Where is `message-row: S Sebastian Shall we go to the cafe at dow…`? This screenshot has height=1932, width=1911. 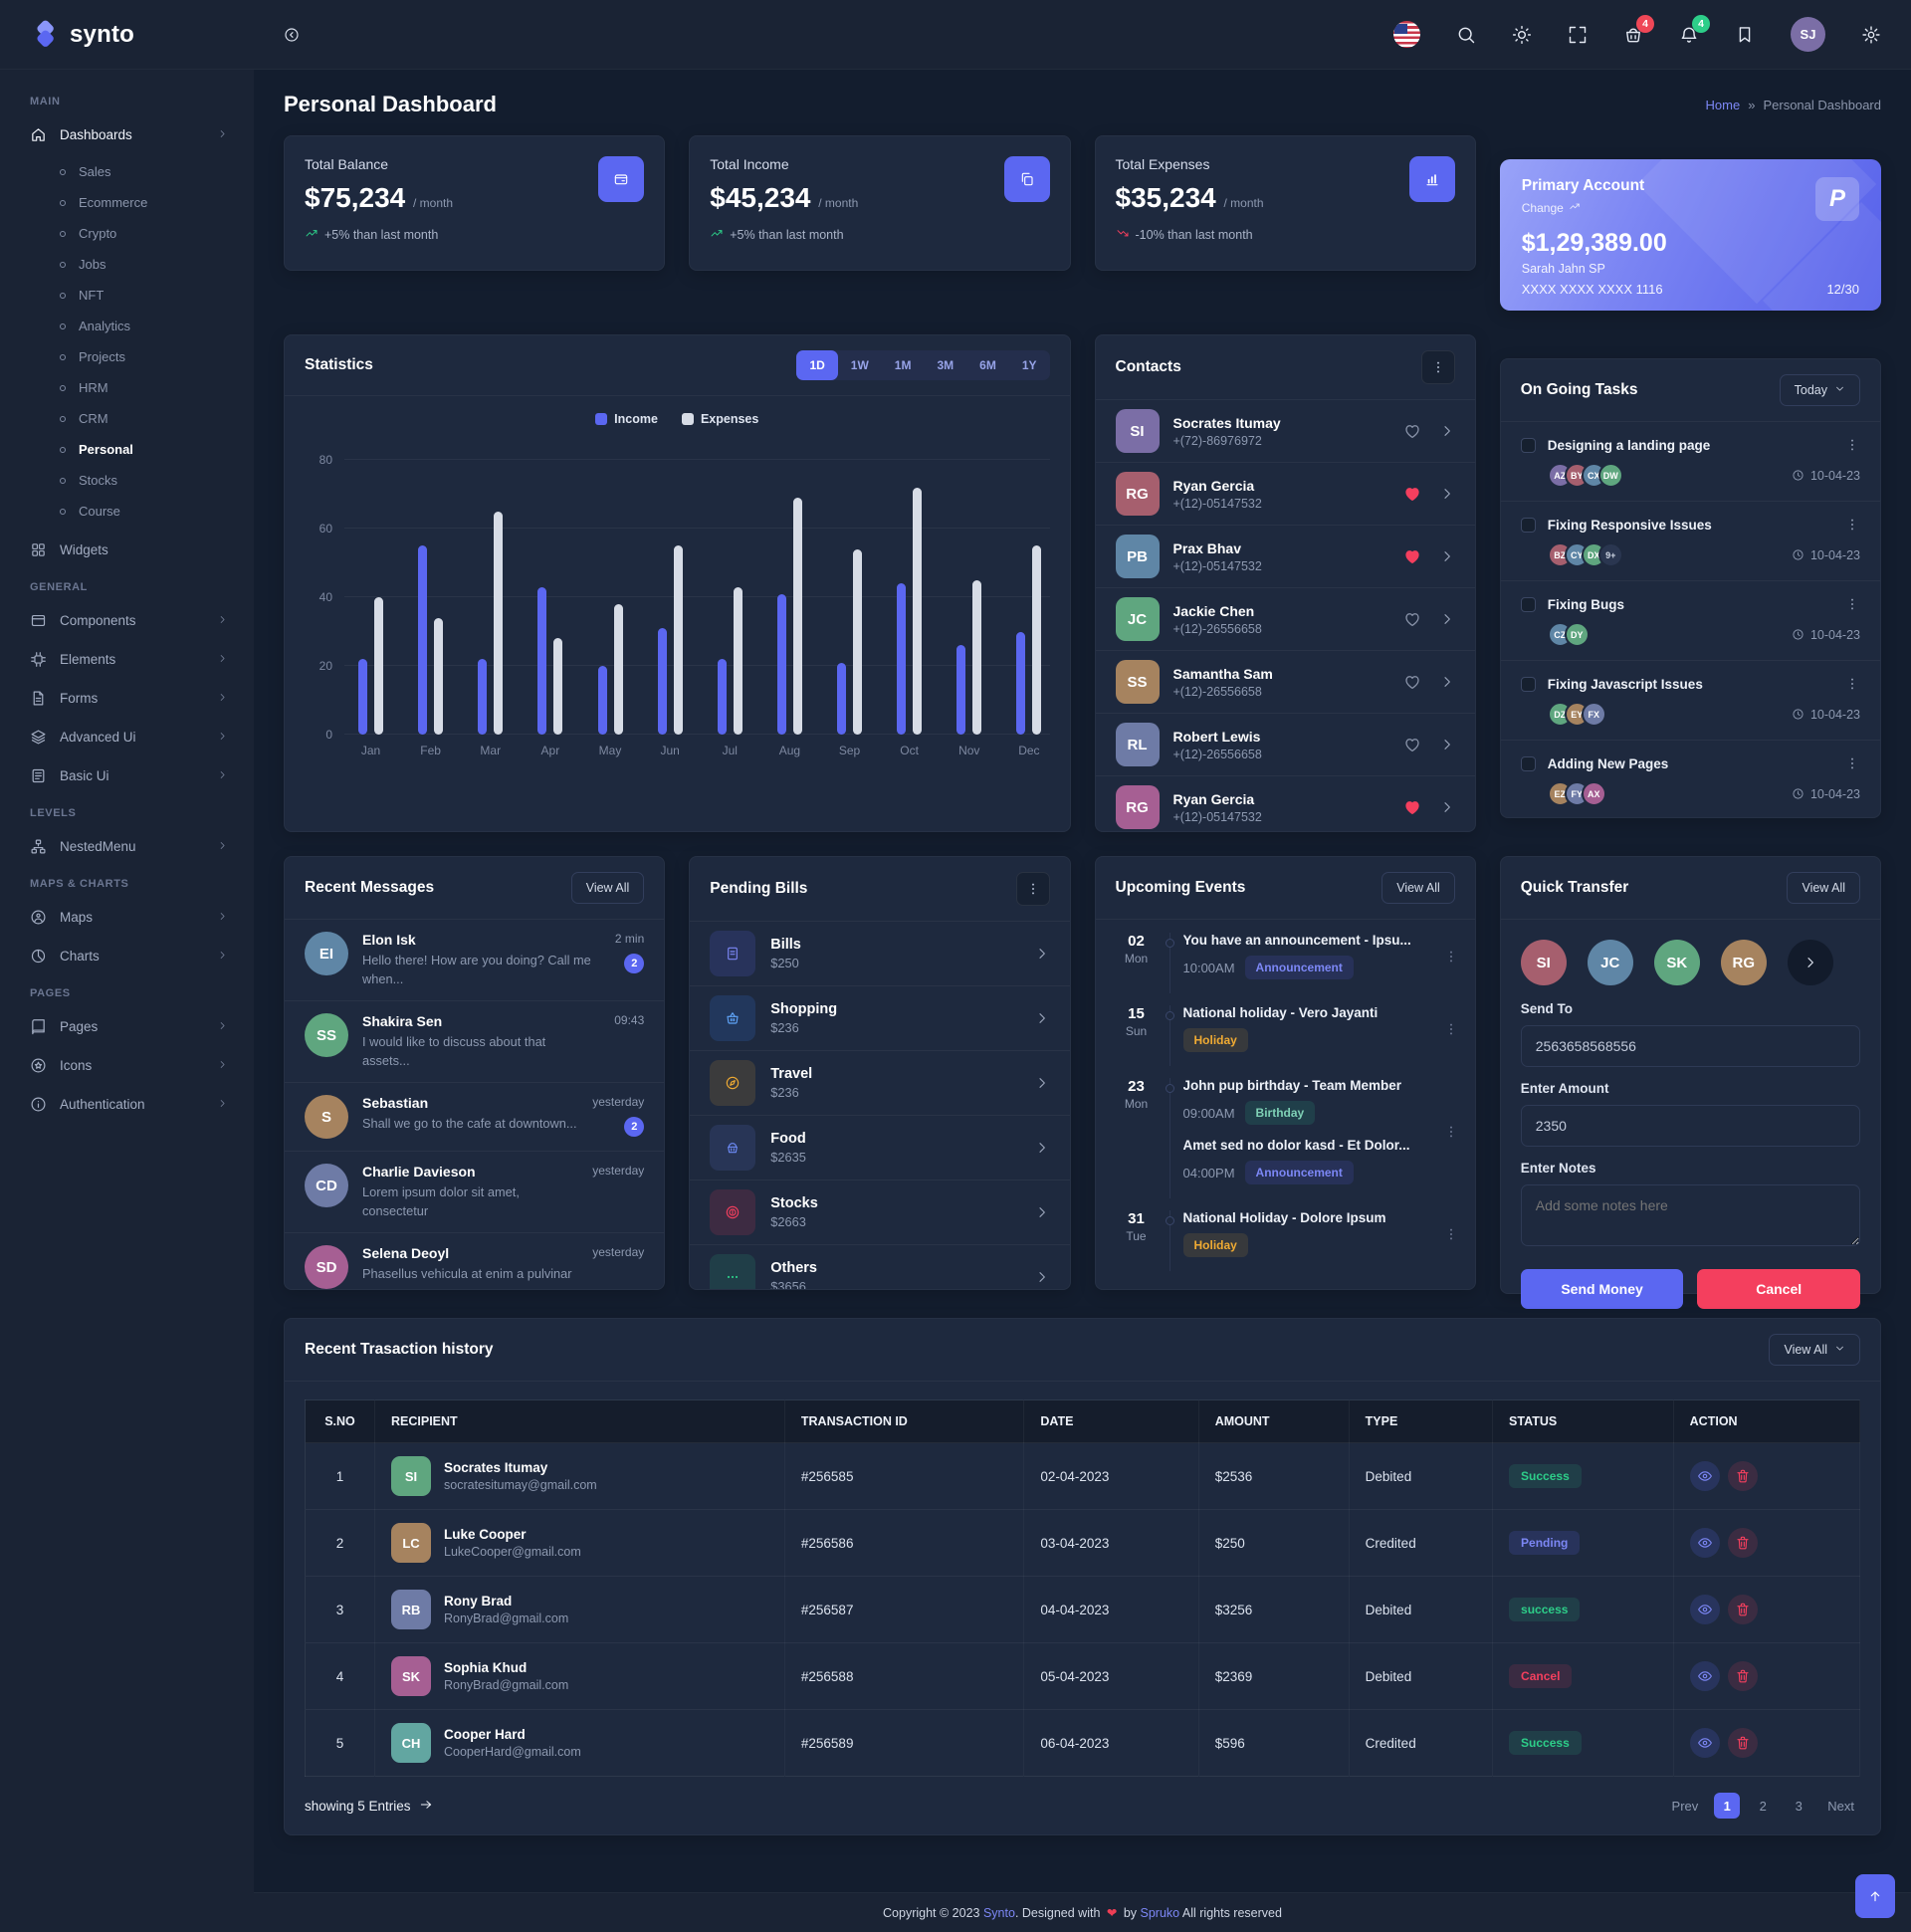 message-row: S Sebastian Shall we go to the cafe at dow… is located at coordinates (475, 1118).